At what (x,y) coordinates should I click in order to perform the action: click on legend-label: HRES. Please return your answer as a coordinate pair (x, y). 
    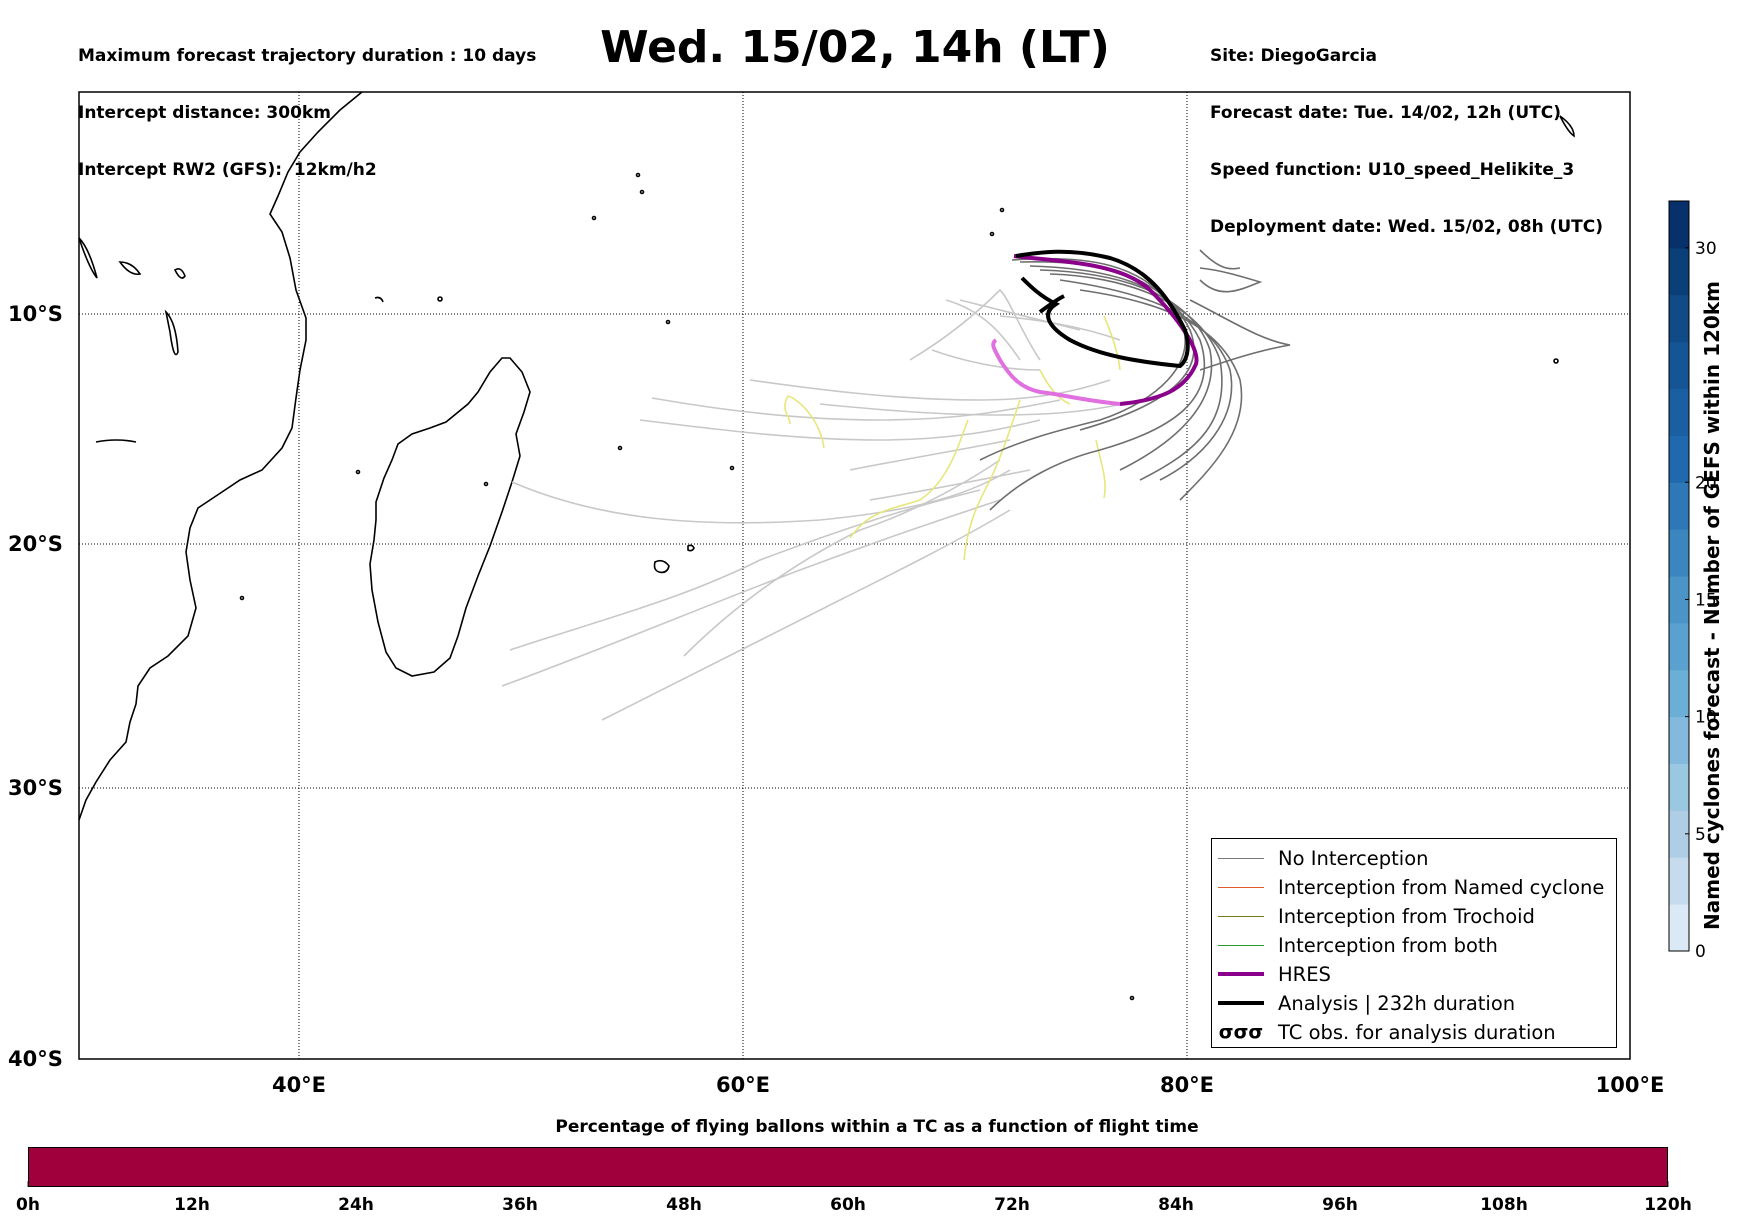
    Looking at the image, I should click on (1304, 974).